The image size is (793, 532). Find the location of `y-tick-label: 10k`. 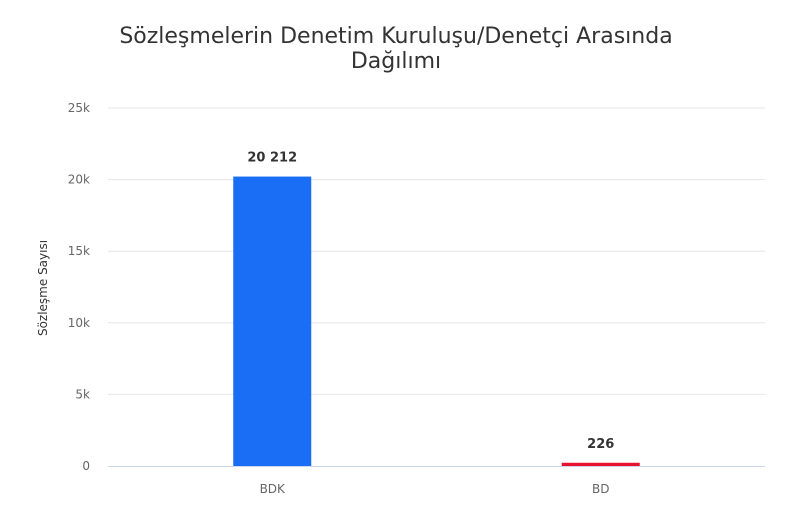

y-tick-label: 10k is located at coordinates (79, 323).